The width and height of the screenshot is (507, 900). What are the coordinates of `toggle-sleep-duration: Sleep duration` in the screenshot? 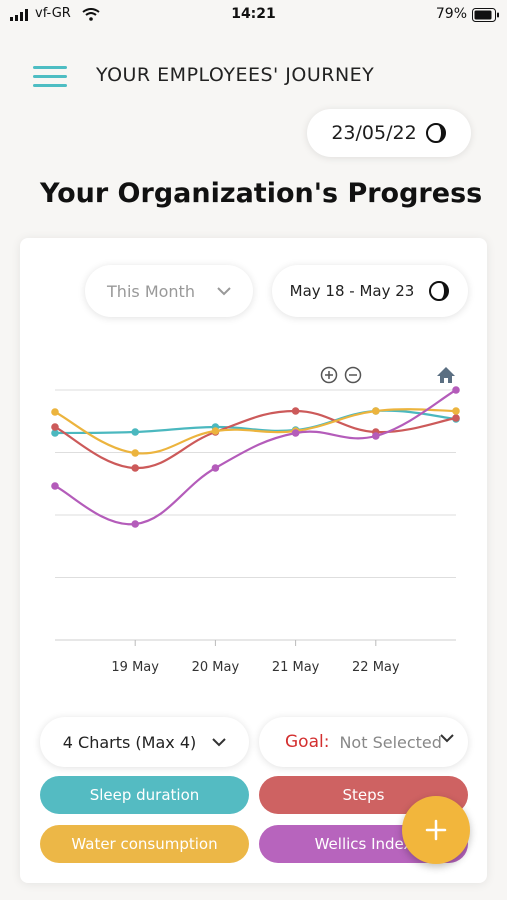 It's located at (144, 795).